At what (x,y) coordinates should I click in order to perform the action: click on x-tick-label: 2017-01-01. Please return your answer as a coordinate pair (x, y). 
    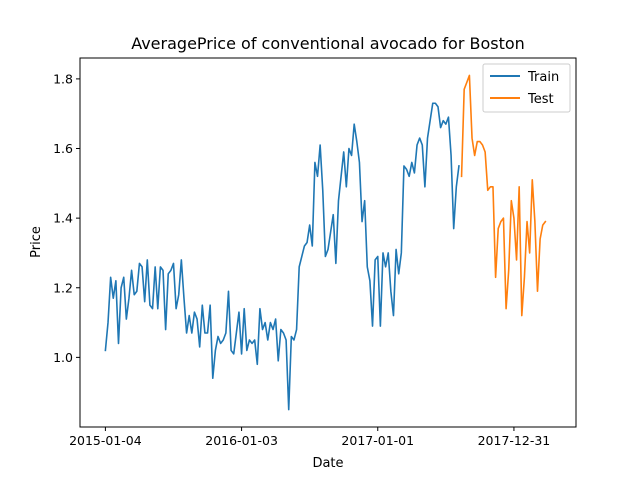
    Looking at the image, I should click on (377, 440).